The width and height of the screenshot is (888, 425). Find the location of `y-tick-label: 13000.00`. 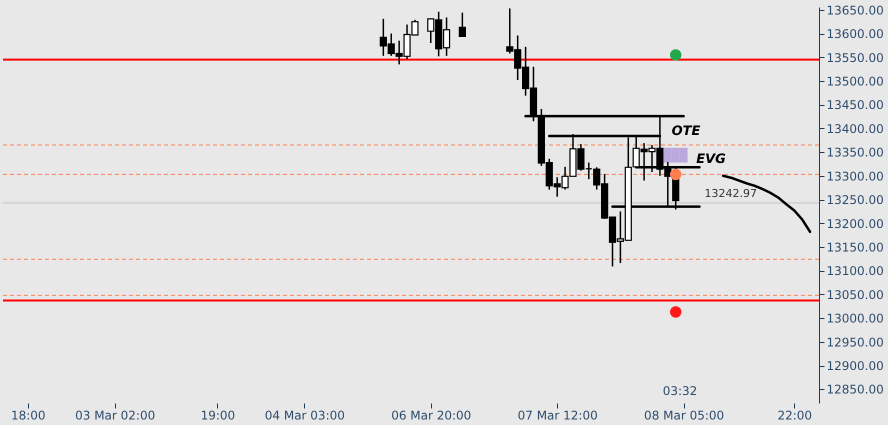

y-tick-label: 13000.00 is located at coordinates (855, 319).